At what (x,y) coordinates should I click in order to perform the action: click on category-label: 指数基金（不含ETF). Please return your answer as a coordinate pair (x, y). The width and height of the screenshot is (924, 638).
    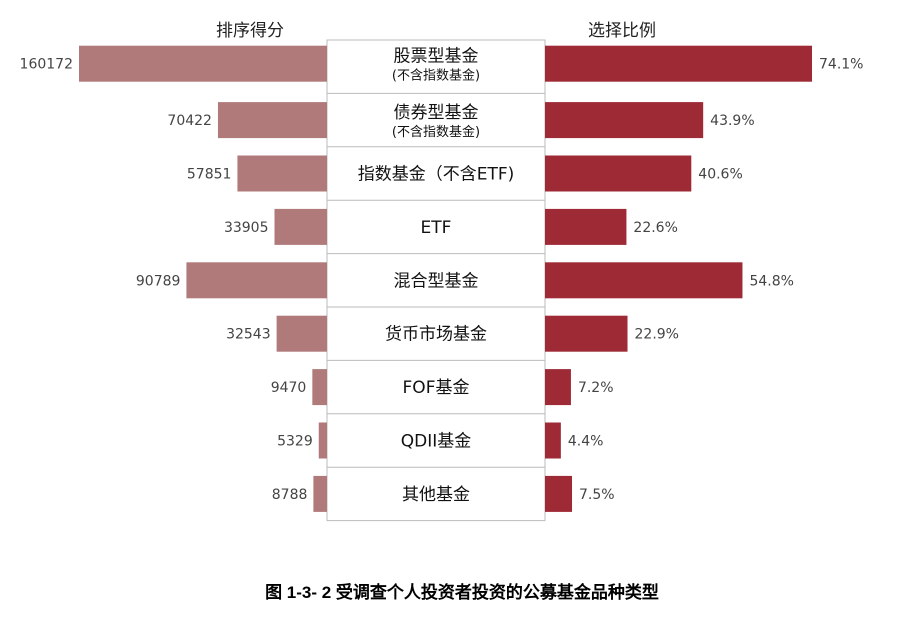
    Looking at the image, I should click on (436, 175).